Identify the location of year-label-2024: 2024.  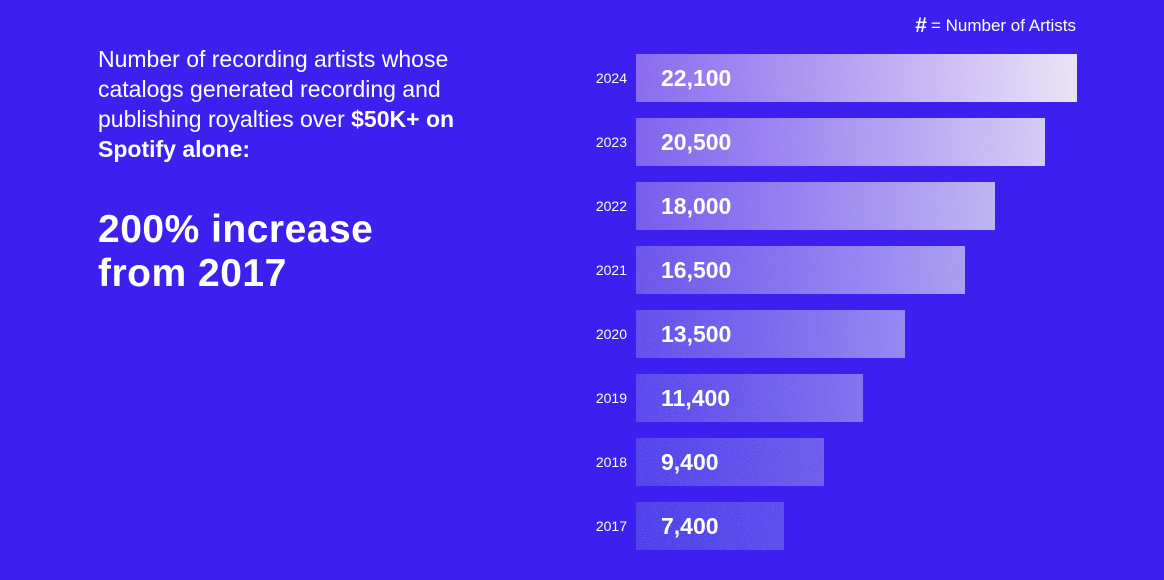
(611, 78).